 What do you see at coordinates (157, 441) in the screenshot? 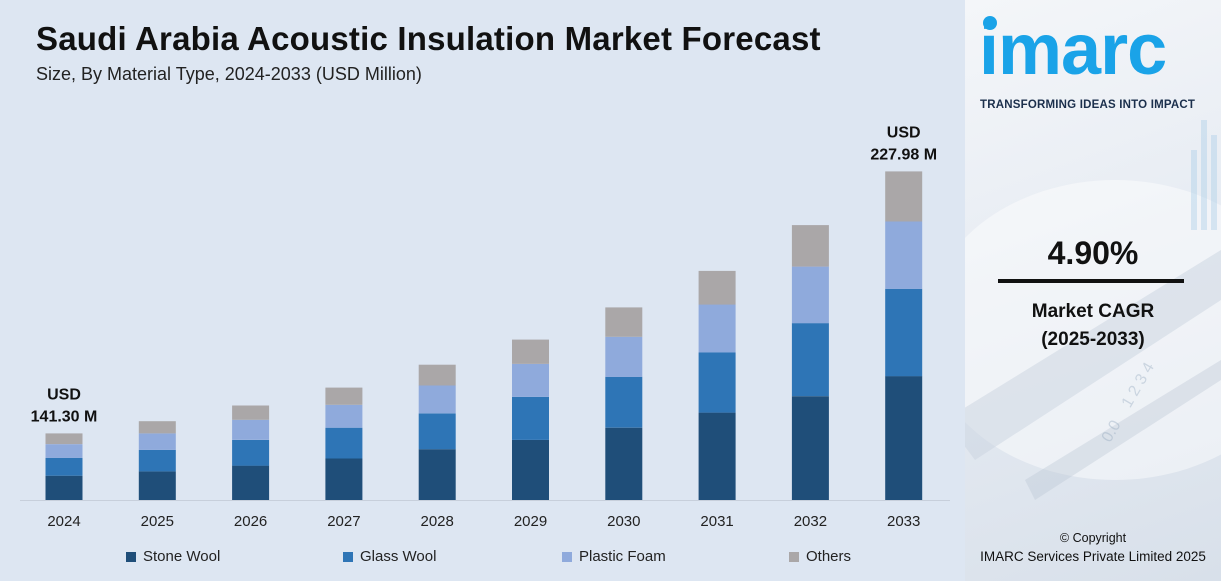
I see `bar-segment-plastic-foam-2025` at bounding box center [157, 441].